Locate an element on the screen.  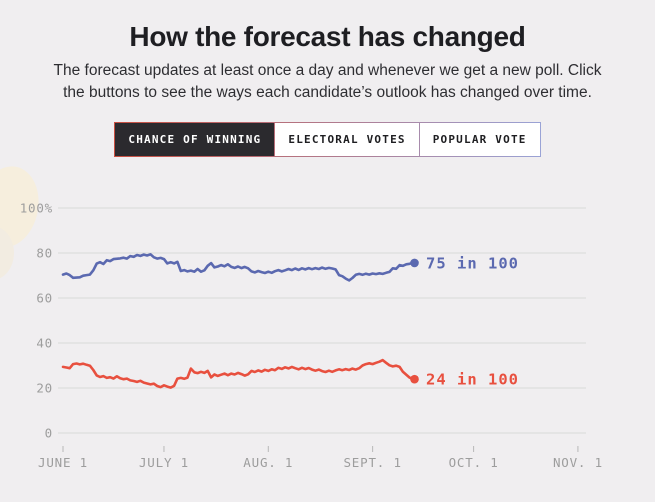
red-series-line is located at coordinates (238, 373).